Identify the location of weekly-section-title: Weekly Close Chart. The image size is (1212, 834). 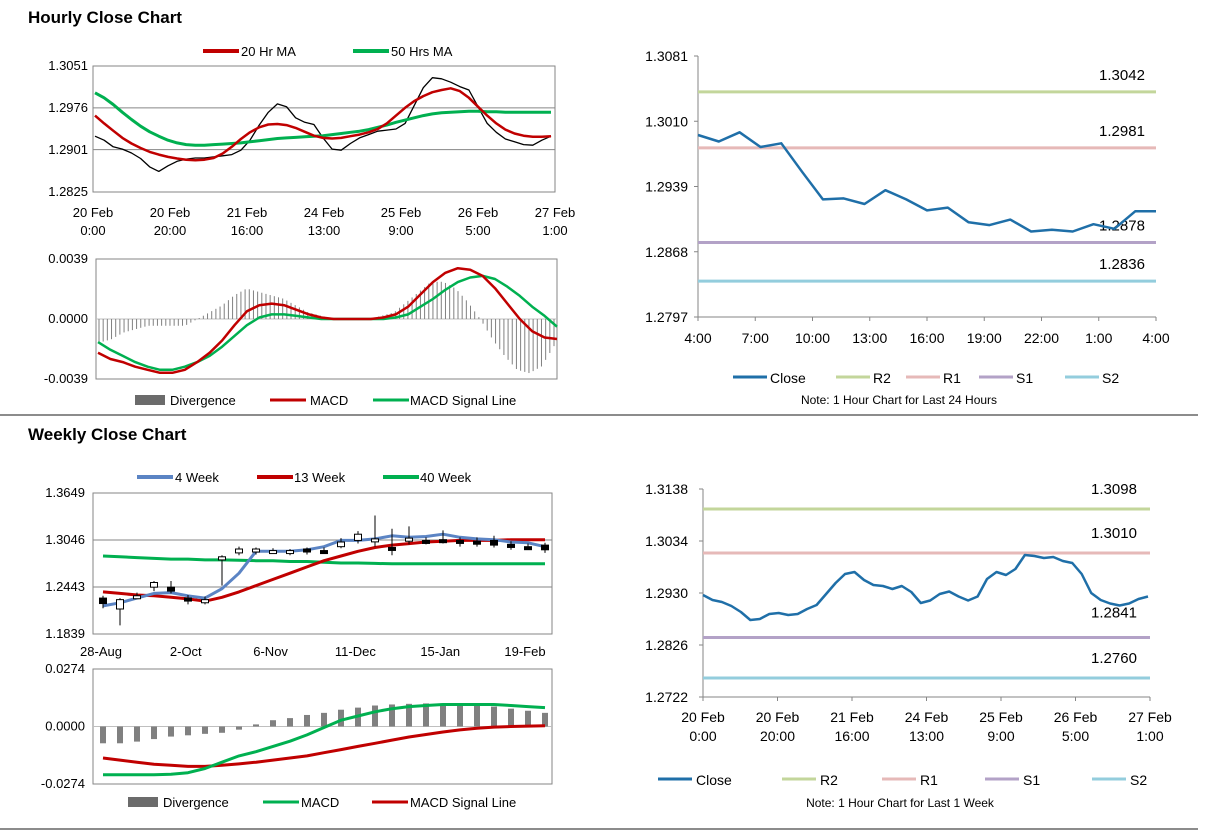
(107, 434).